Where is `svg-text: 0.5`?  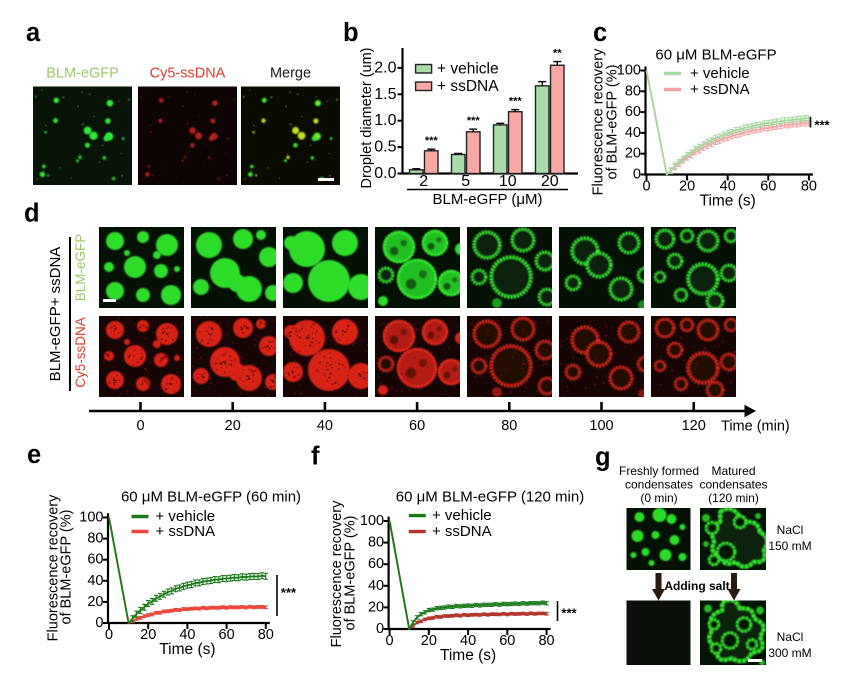 svg-text: 0.5 is located at coordinates (385, 147).